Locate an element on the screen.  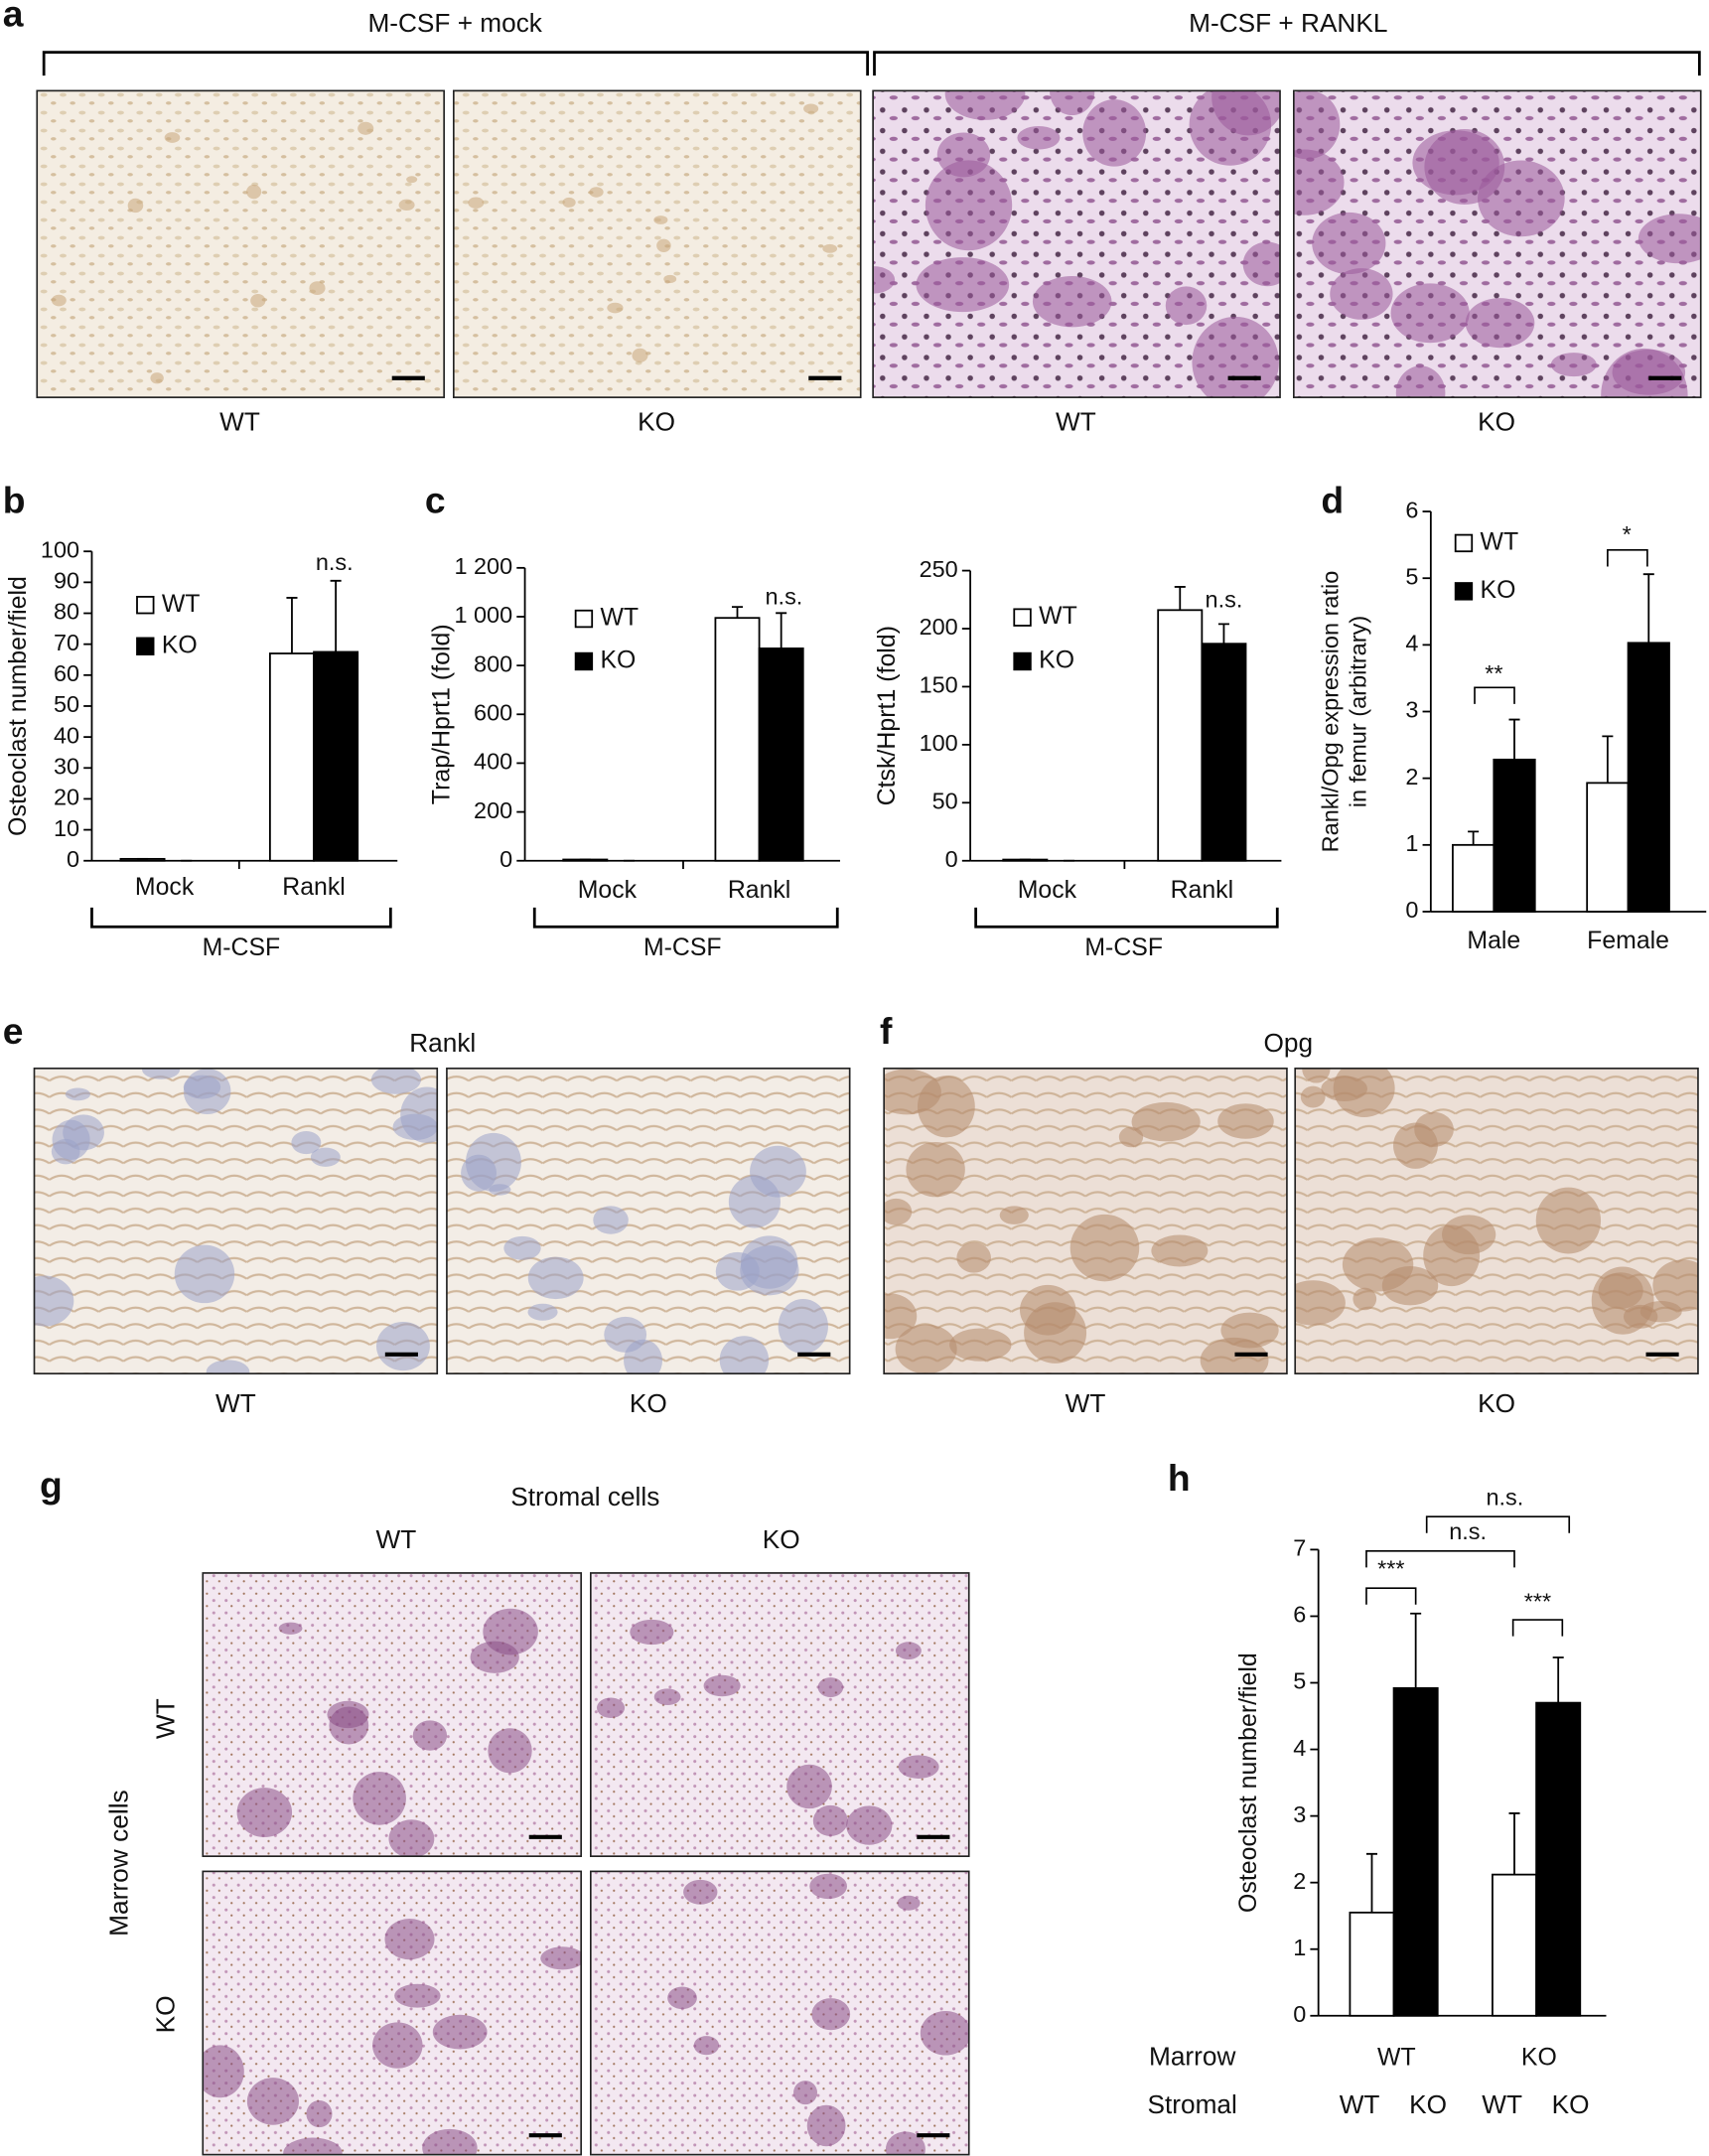
legend-label: KO is located at coordinates (180, 644).